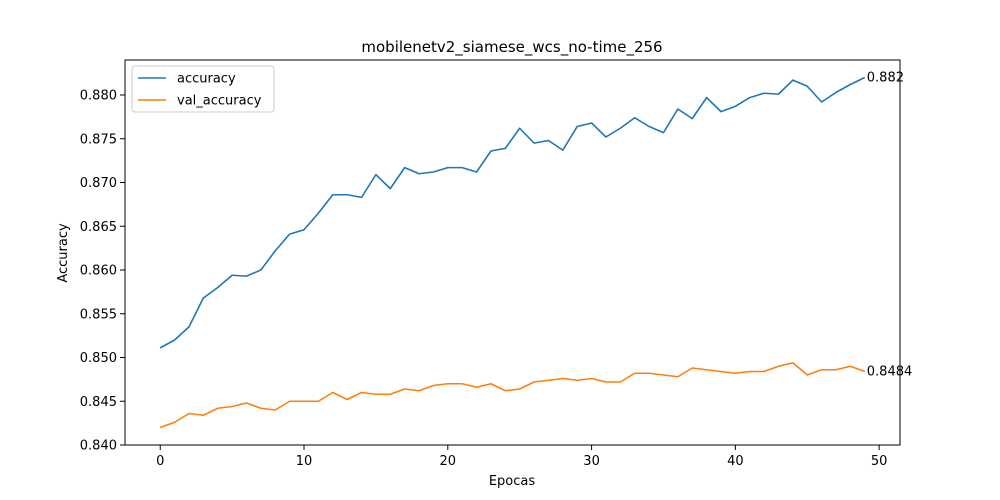 The image size is (1000, 500). Describe the element at coordinates (98, 96) in the screenshot. I see `y-tick-label: 0.880` at that location.